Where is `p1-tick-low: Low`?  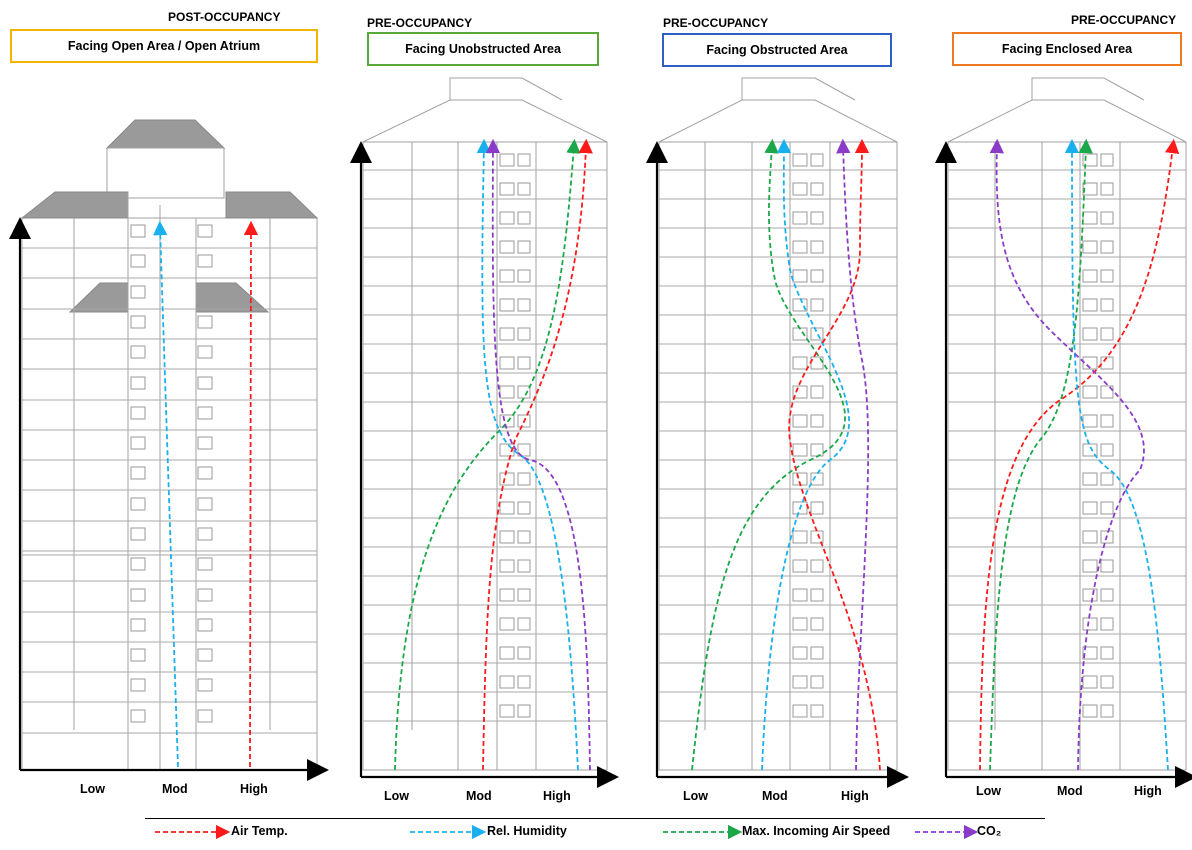 p1-tick-low: Low is located at coordinates (92, 789).